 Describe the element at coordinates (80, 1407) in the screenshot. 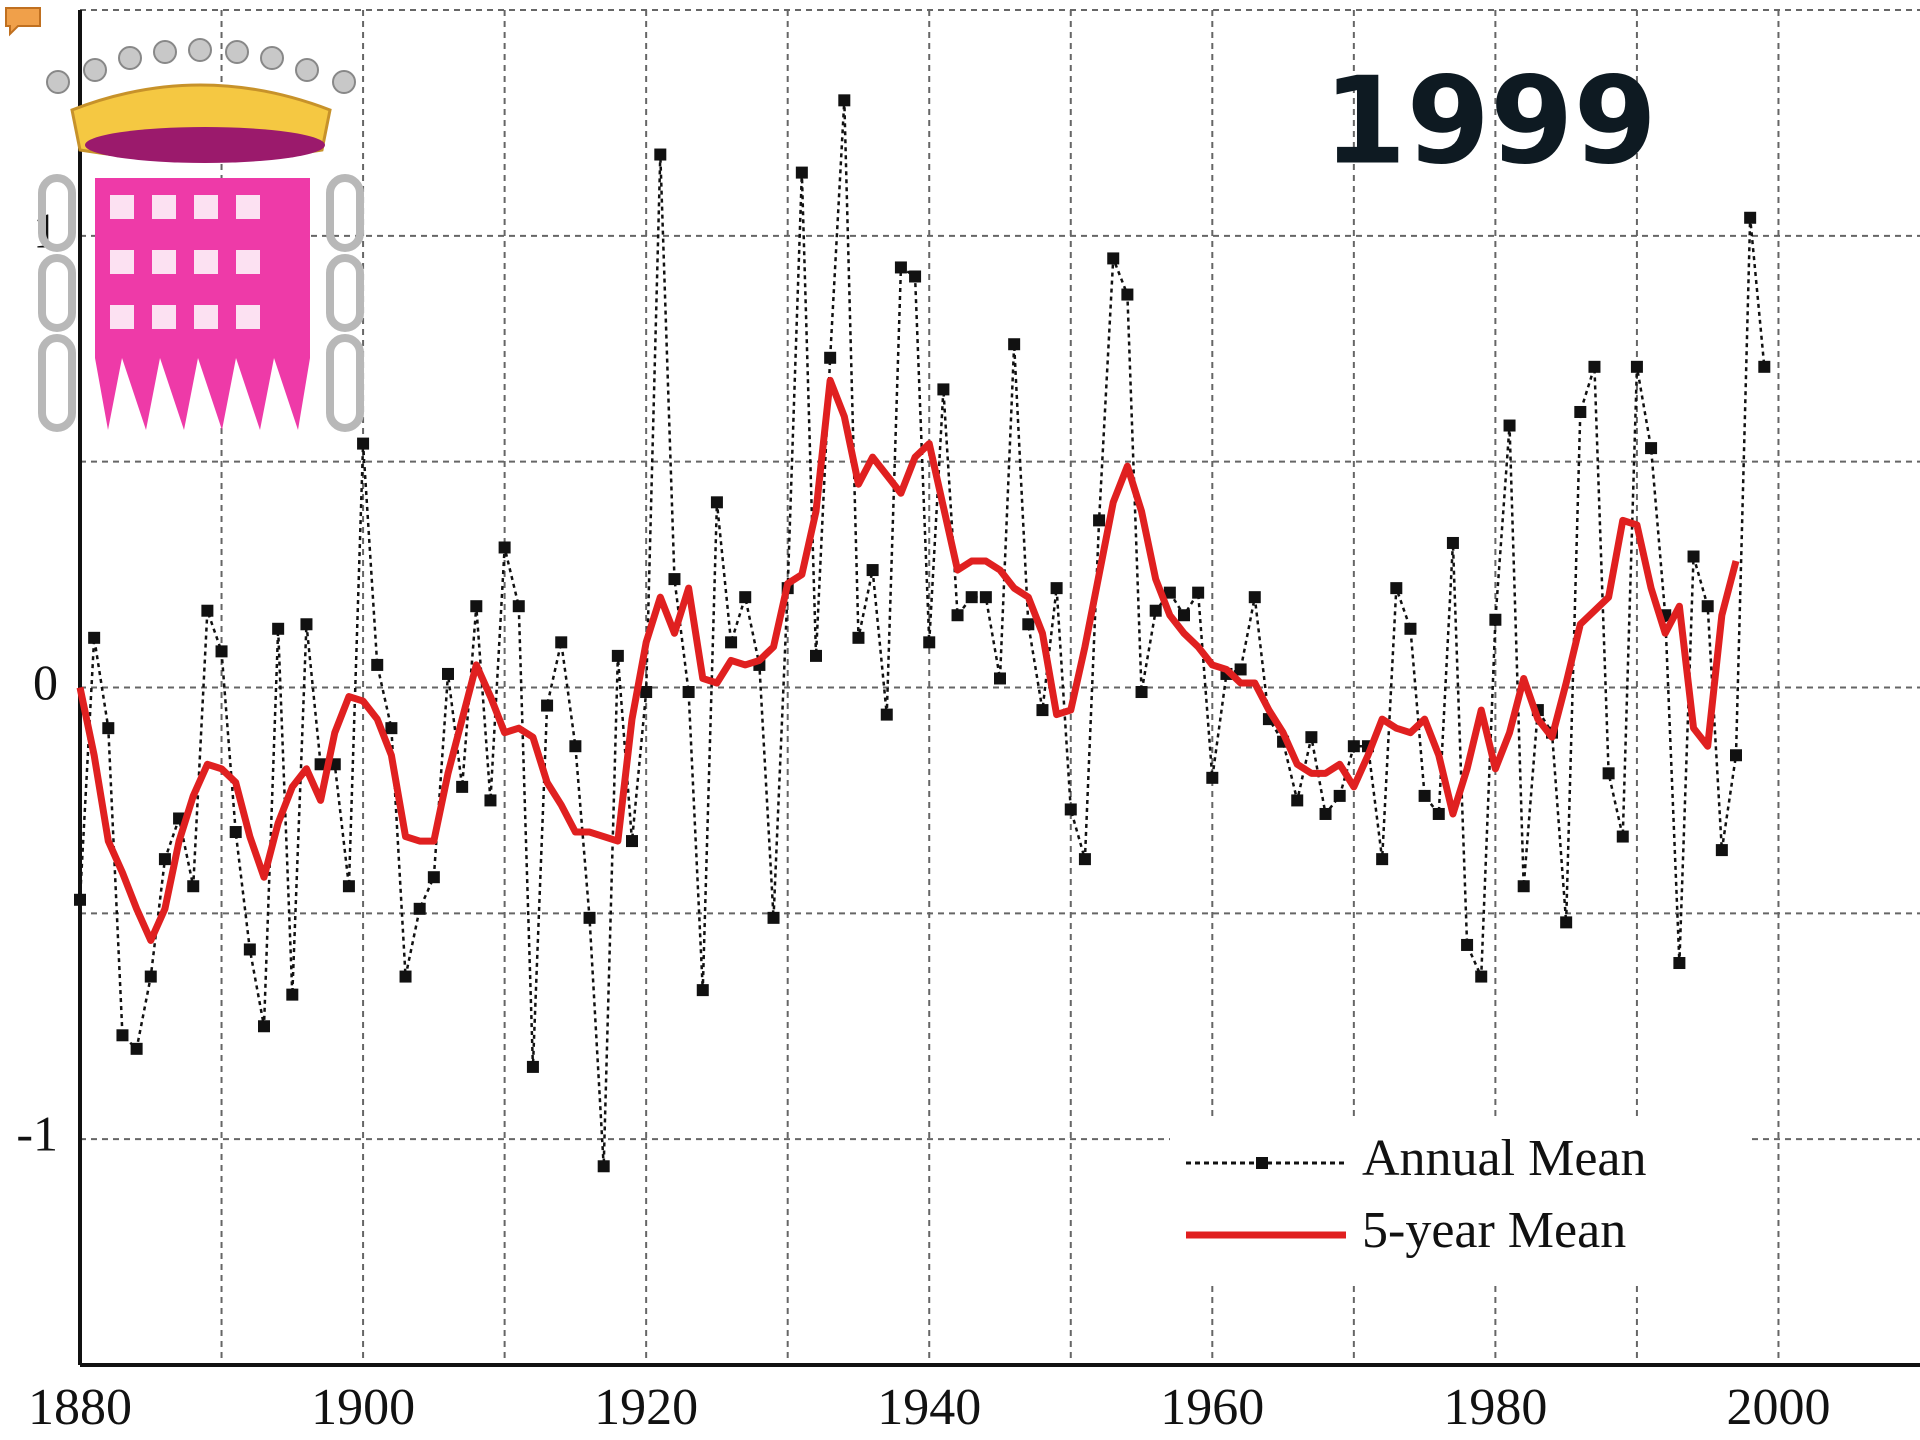

I see `x-tick-label: 1880` at that location.